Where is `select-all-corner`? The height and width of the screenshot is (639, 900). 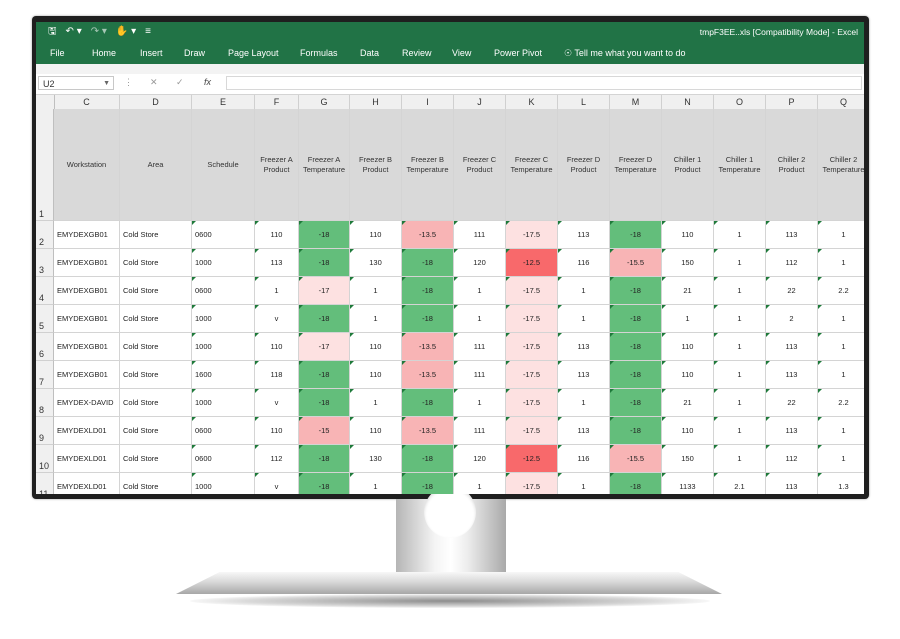
select-all-corner is located at coordinates (45, 102).